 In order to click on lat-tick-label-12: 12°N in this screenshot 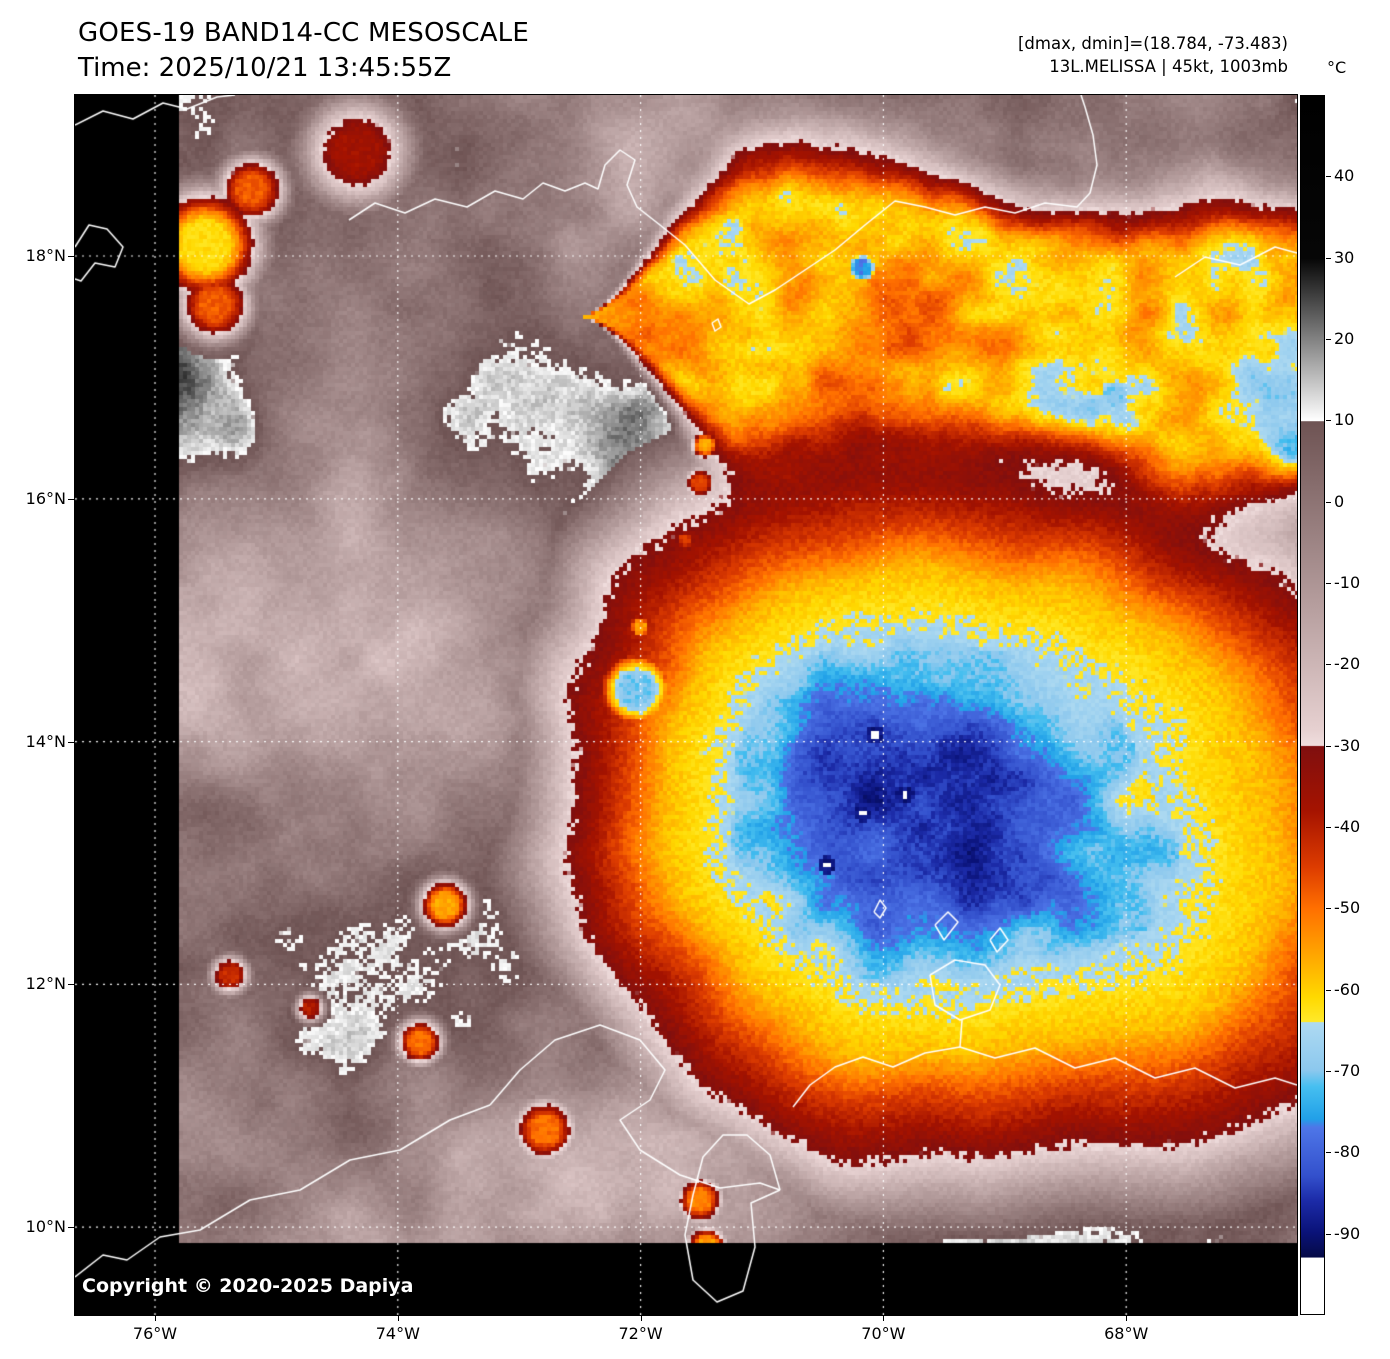, I will do `click(45, 984)`.